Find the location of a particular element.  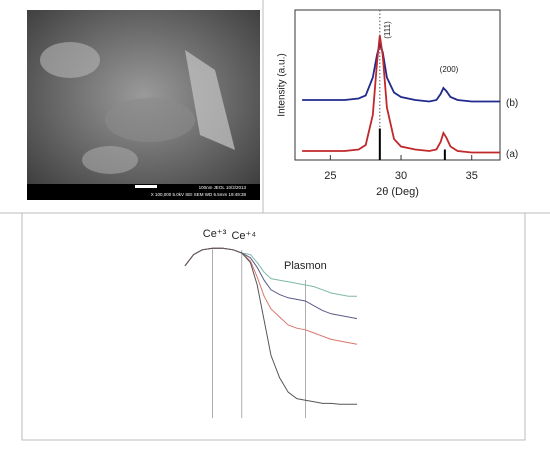

series-label: (a) is located at coordinates (512, 154).